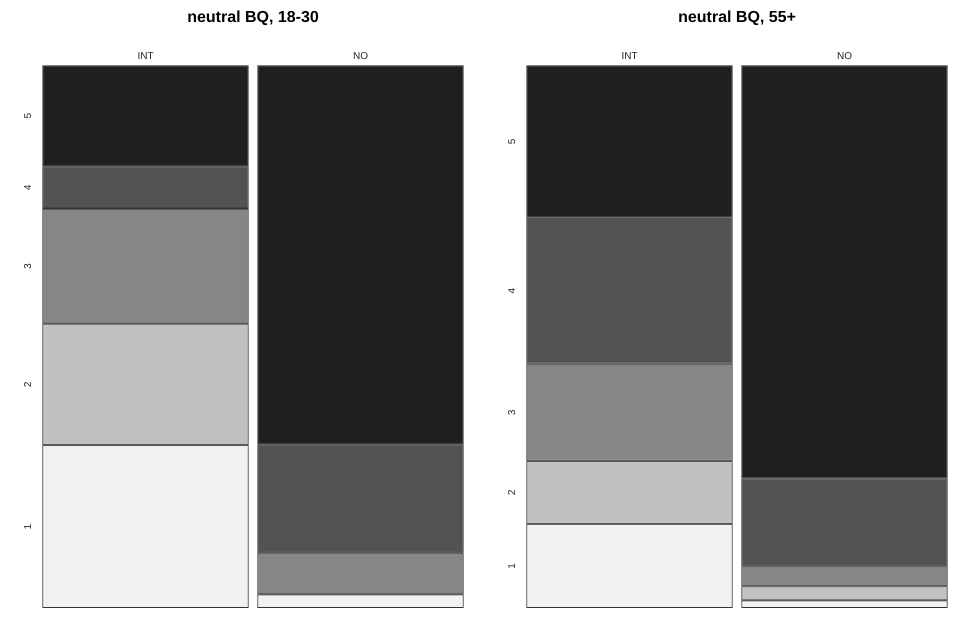 The image size is (972, 634). Describe the element at coordinates (737, 17) in the screenshot. I see `chart-title: neutral BQ, 55+` at that location.